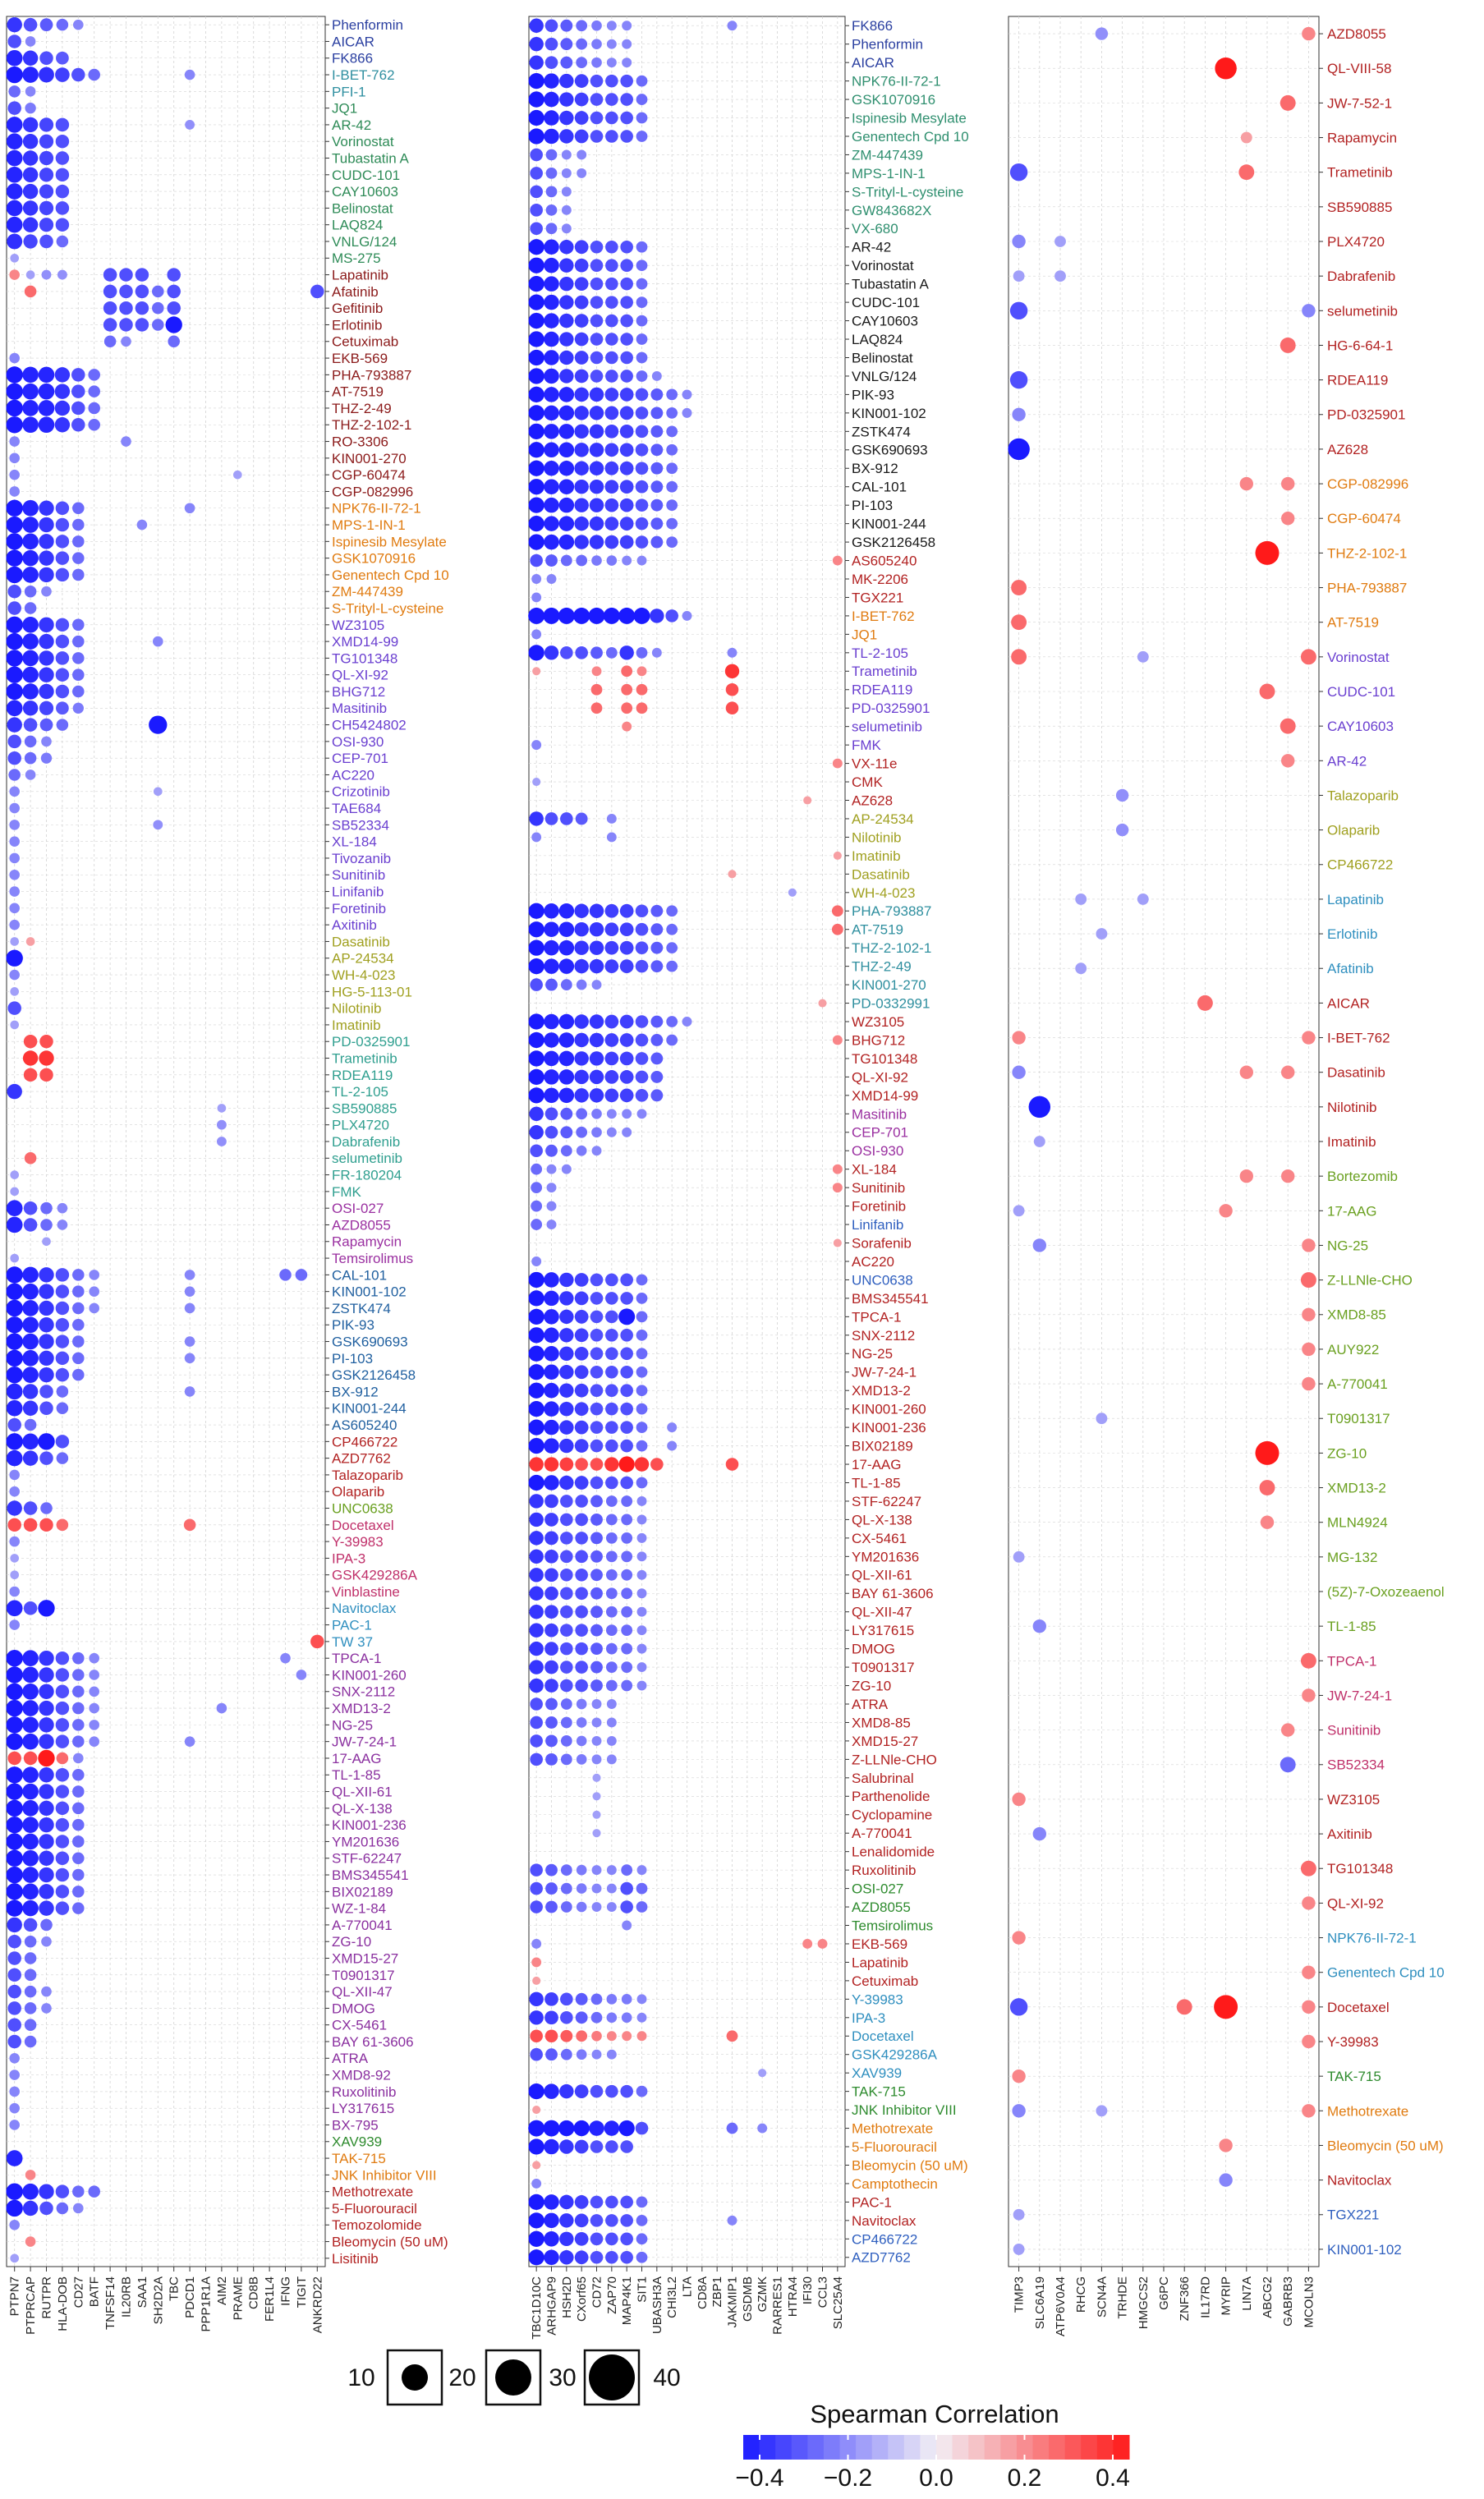 This screenshot has height=2499, width=1484. I want to click on size-legend-dot, so click(415, 2377).